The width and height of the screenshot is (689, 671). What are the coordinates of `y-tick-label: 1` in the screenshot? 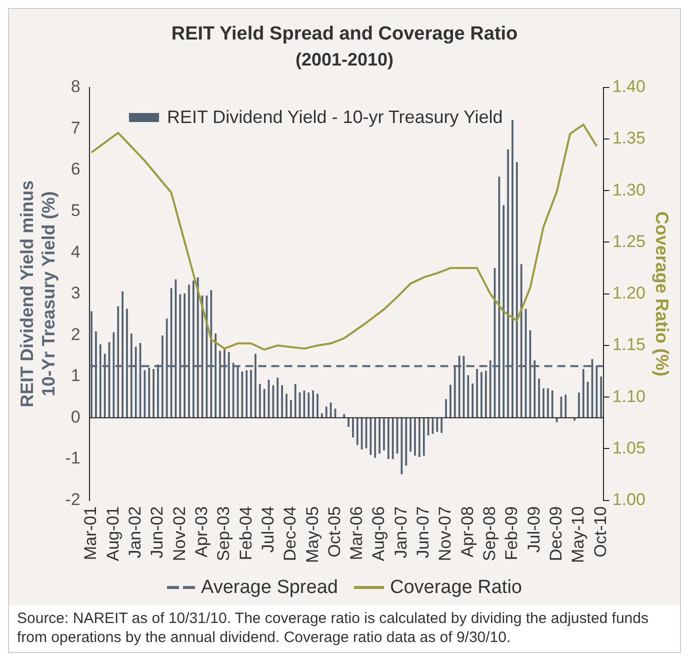 It's located at (75, 376).